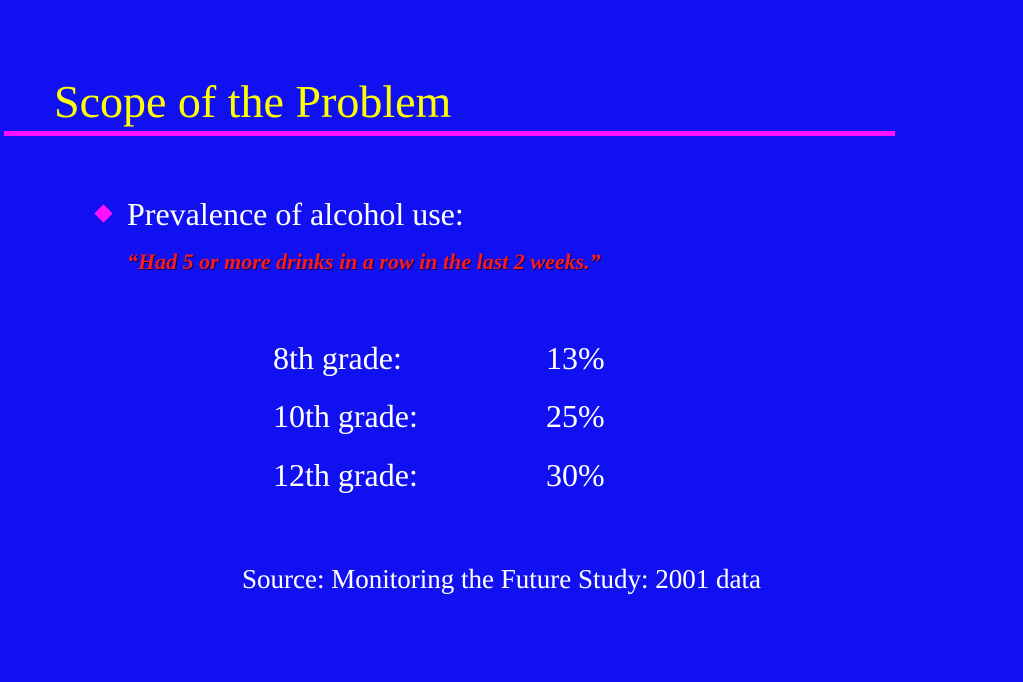 This screenshot has width=1023, height=682. I want to click on grade-label: 8th grade:, so click(337, 358).